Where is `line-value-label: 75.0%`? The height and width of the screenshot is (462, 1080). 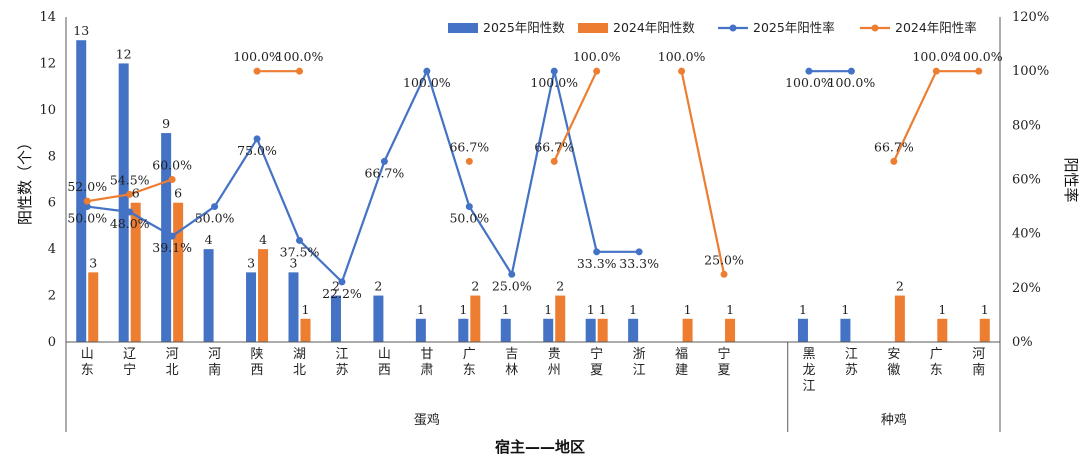 line-value-label: 75.0% is located at coordinates (257, 150).